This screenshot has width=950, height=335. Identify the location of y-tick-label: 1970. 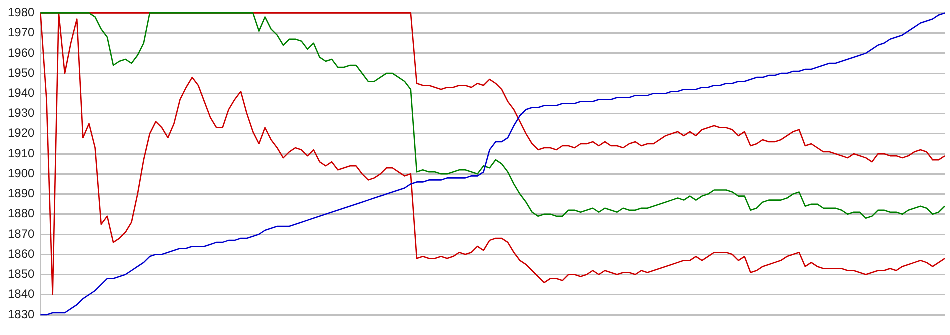
(22, 33).